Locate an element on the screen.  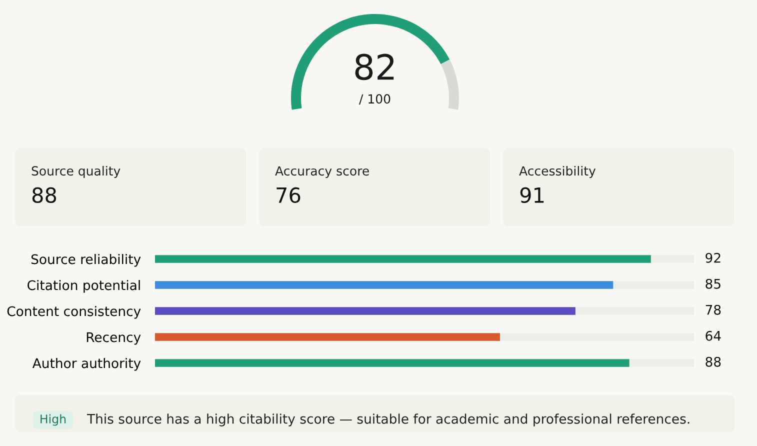
y-tick-label: Content consistency is located at coordinates (74, 312).